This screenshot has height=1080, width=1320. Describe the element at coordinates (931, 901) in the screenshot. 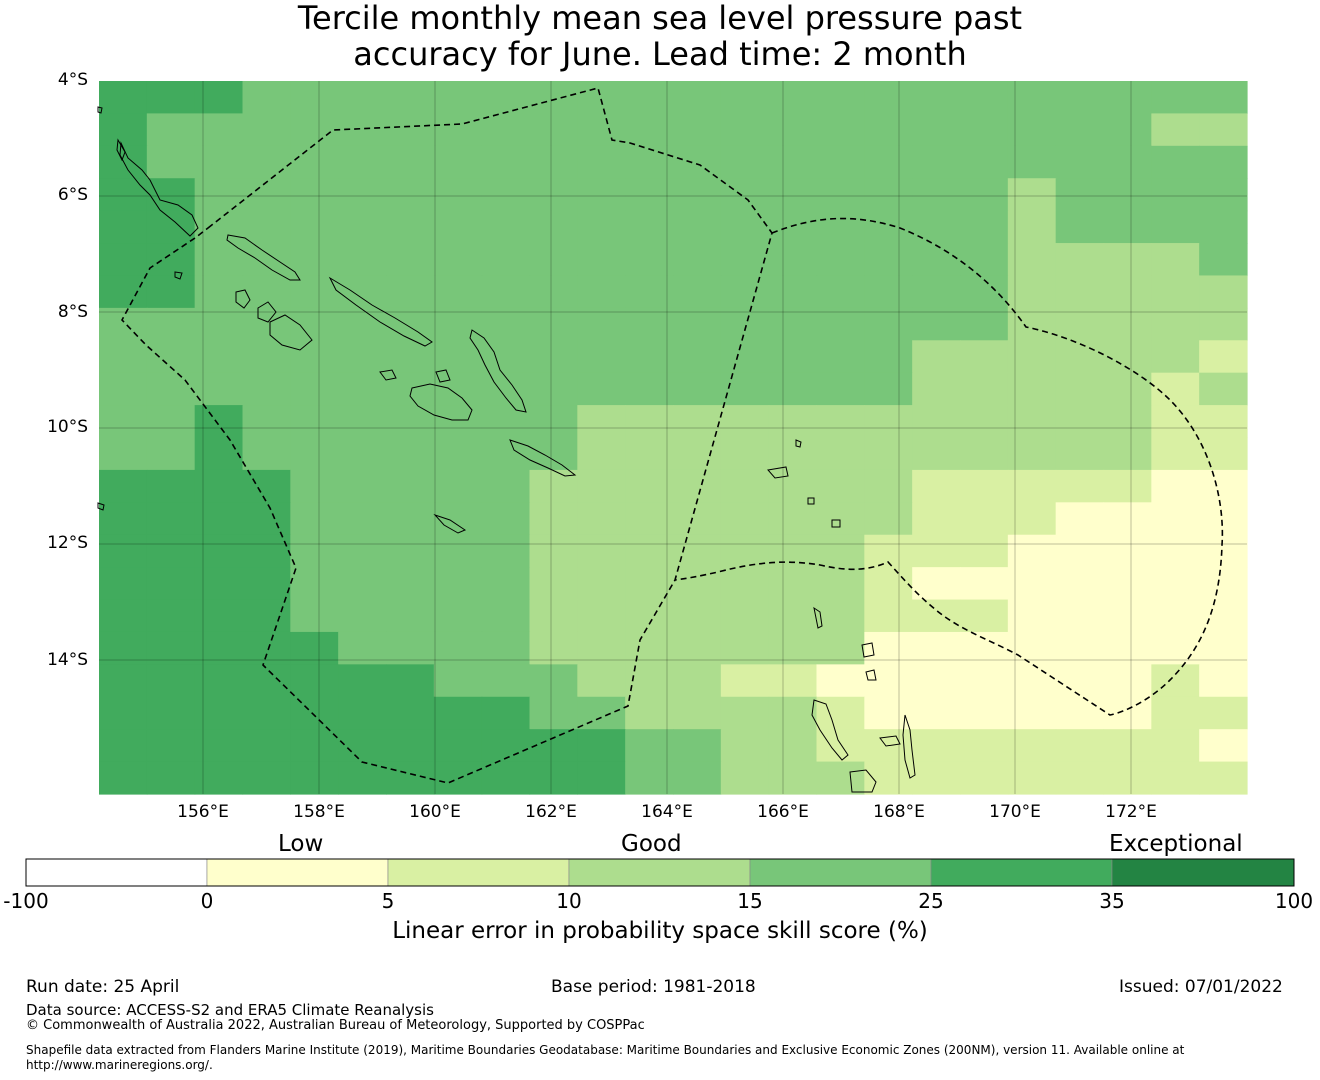

I see `cb-tick-5: 25` at that location.